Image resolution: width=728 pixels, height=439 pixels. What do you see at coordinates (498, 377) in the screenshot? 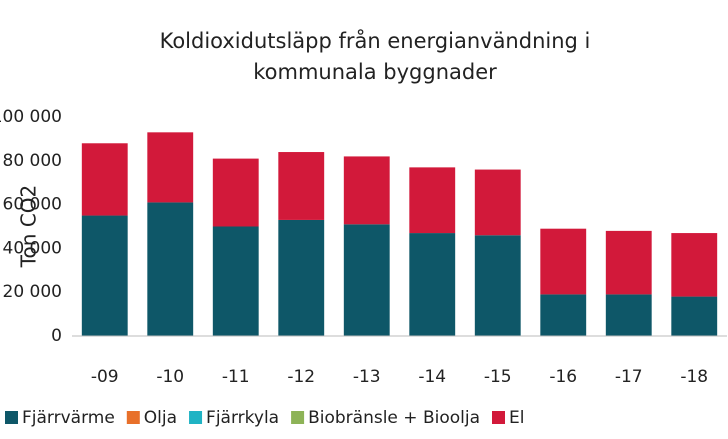
I see `x-tick-label: -15` at bounding box center [498, 377].